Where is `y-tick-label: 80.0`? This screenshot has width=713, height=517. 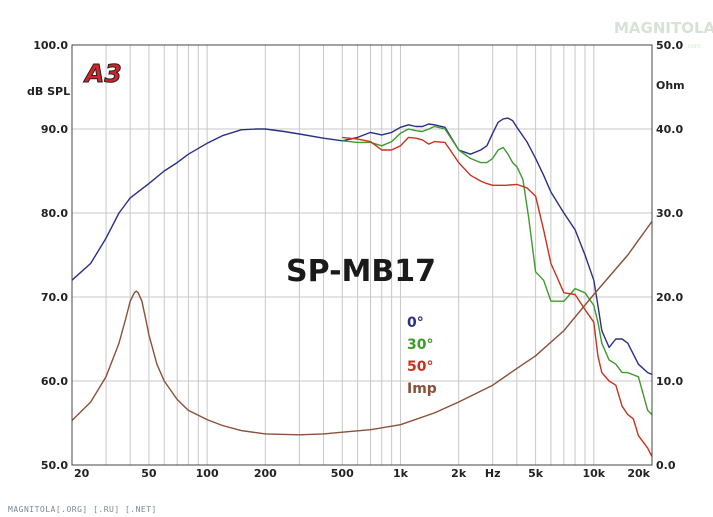
y-tick-label: 80.0 is located at coordinates (54, 213).